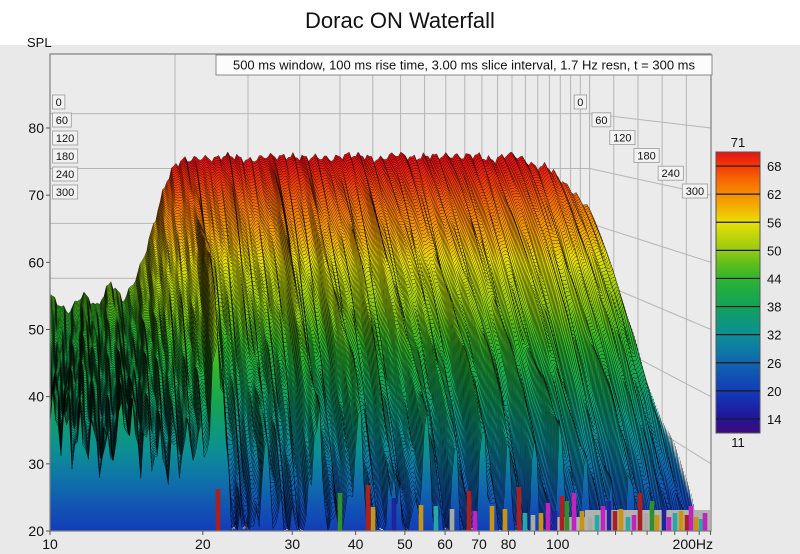  I want to click on time-label-right: 300, so click(695, 192).